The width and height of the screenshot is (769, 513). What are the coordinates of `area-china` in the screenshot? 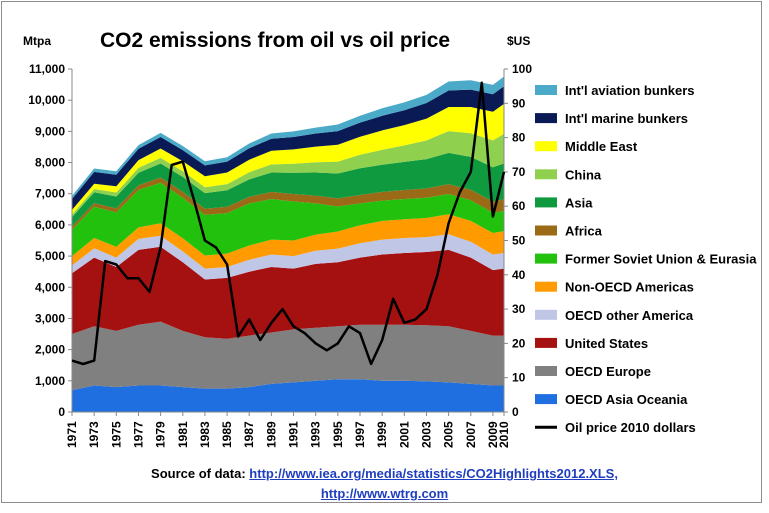 It's located at (288, 174).